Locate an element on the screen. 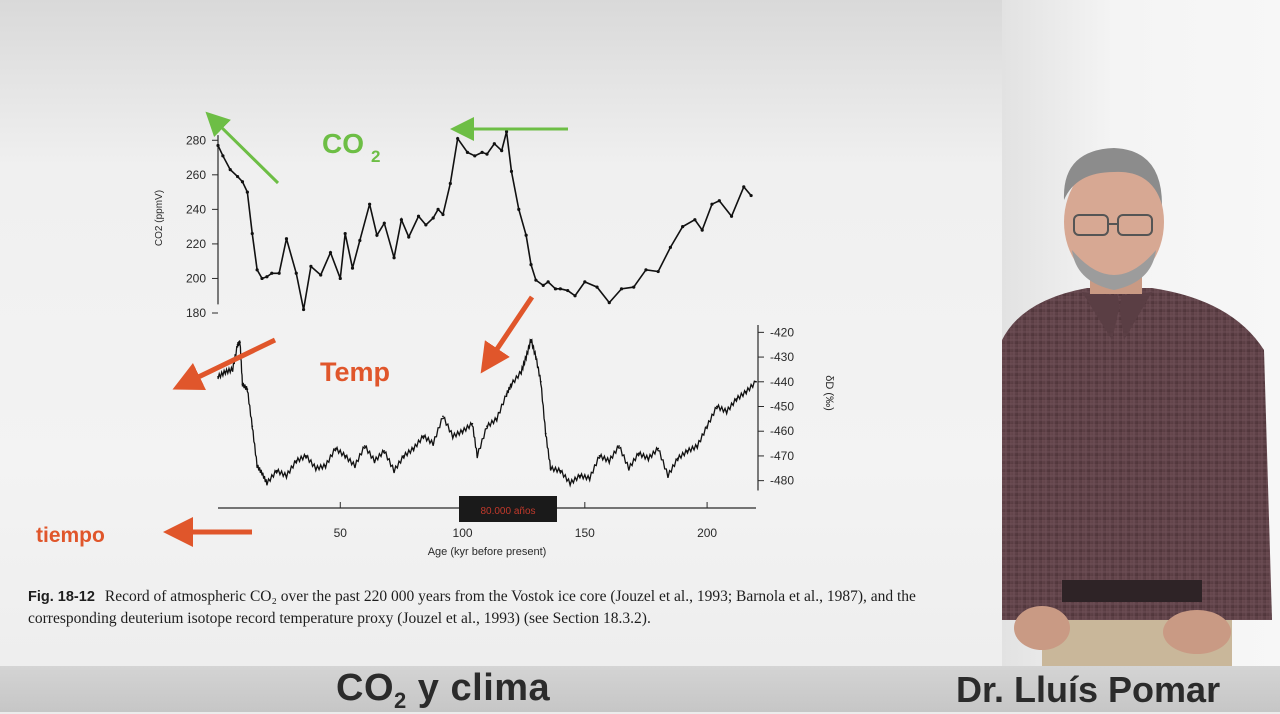  red-arrow-left is located at coordinates (224, 363).